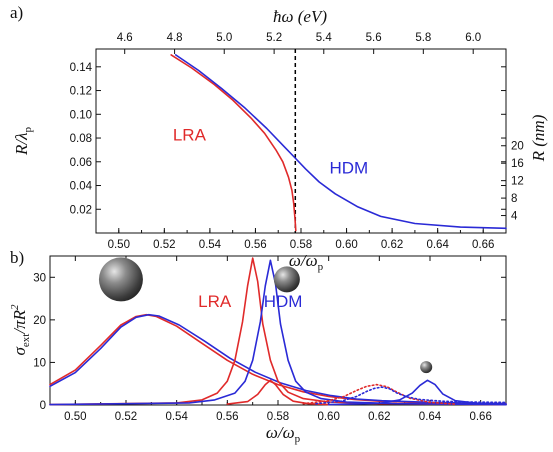 Image resolution: width=553 pixels, height=452 pixels. I want to click on top-axis-label: ħω (eV), so click(300, 16).